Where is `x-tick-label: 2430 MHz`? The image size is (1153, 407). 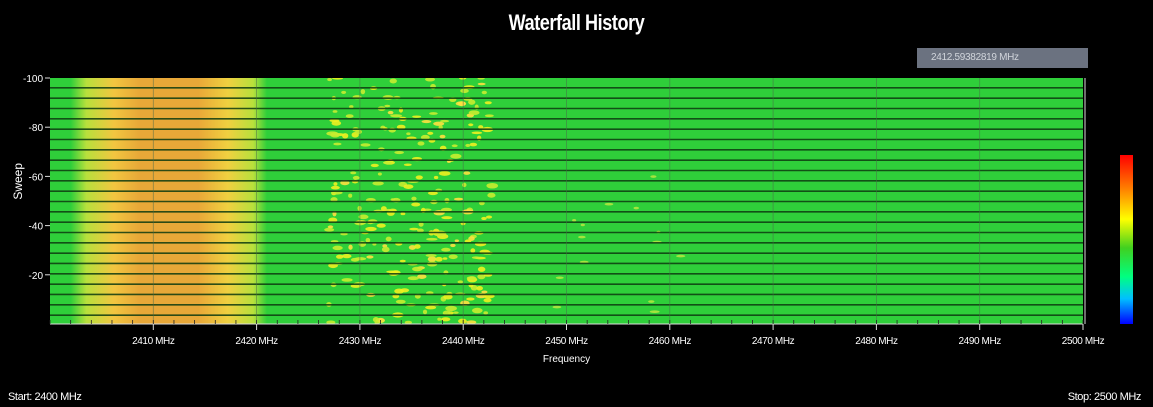 x-tick-label: 2430 MHz is located at coordinates (360, 341).